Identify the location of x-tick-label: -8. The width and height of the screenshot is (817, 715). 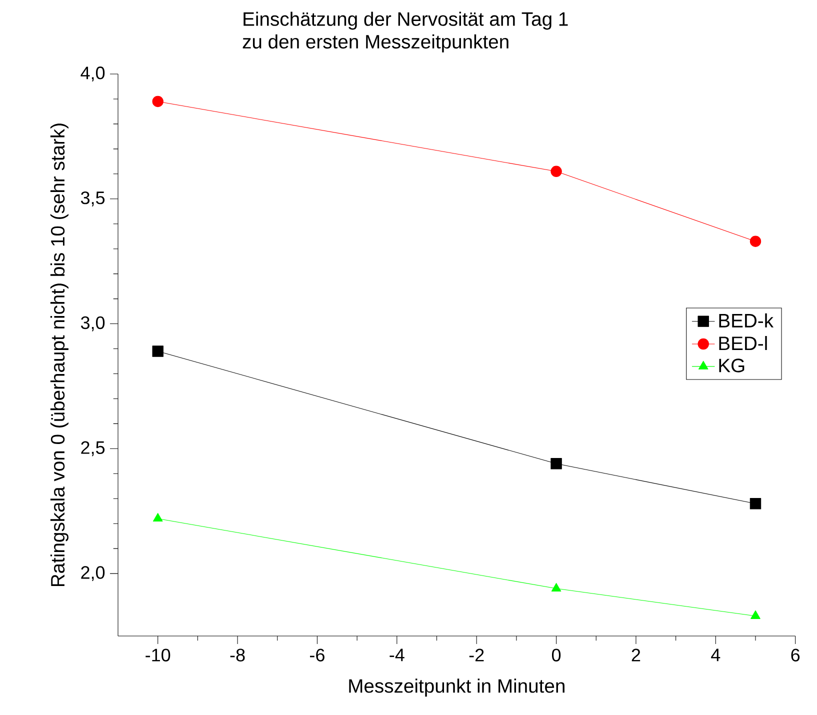
(237, 655).